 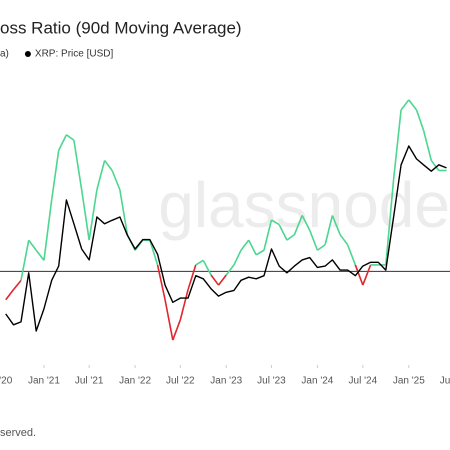 I want to click on chart-title: oss Ratio (90d Moving Average), so click(x=121, y=27).